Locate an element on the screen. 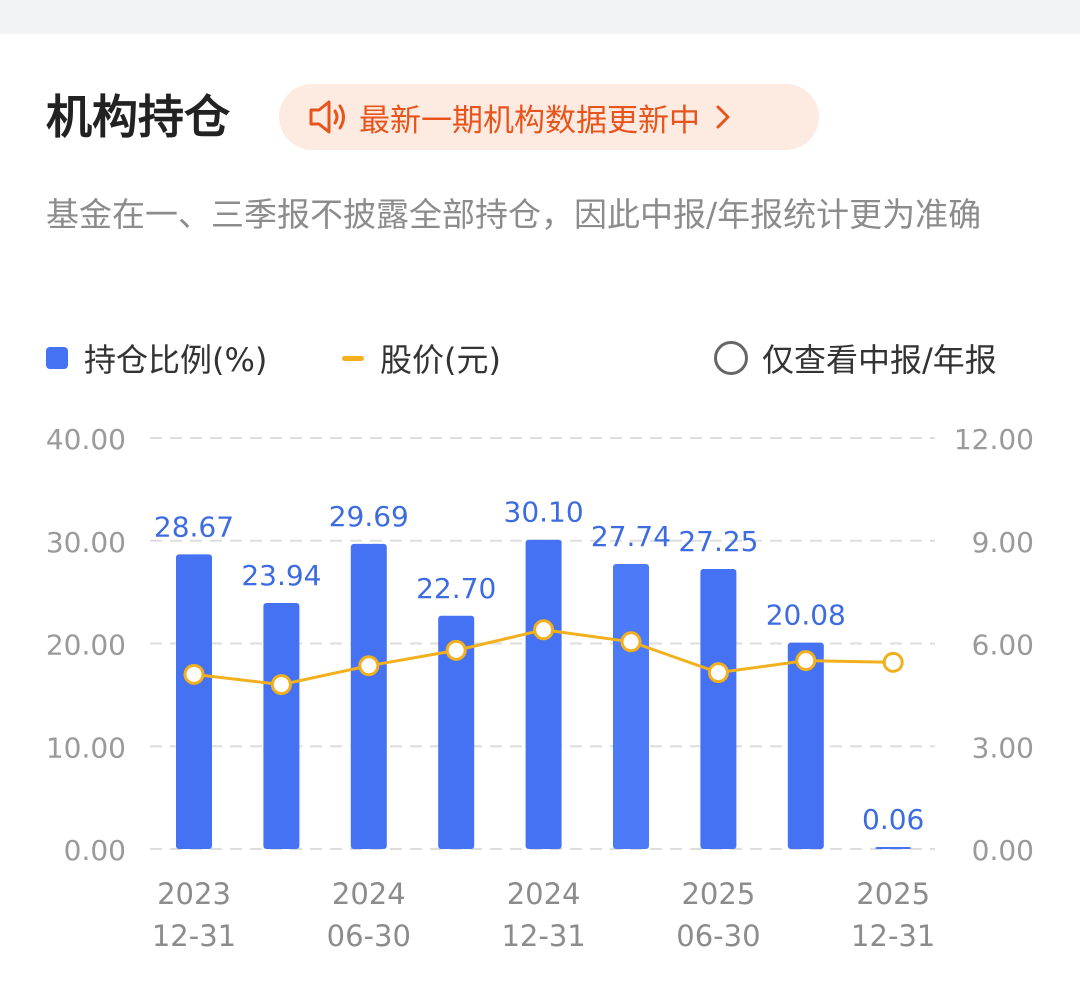 Image resolution: width=1080 pixels, height=1001 pixels. notice-text: 最新一期机构数据更新中 is located at coordinates (529, 120).